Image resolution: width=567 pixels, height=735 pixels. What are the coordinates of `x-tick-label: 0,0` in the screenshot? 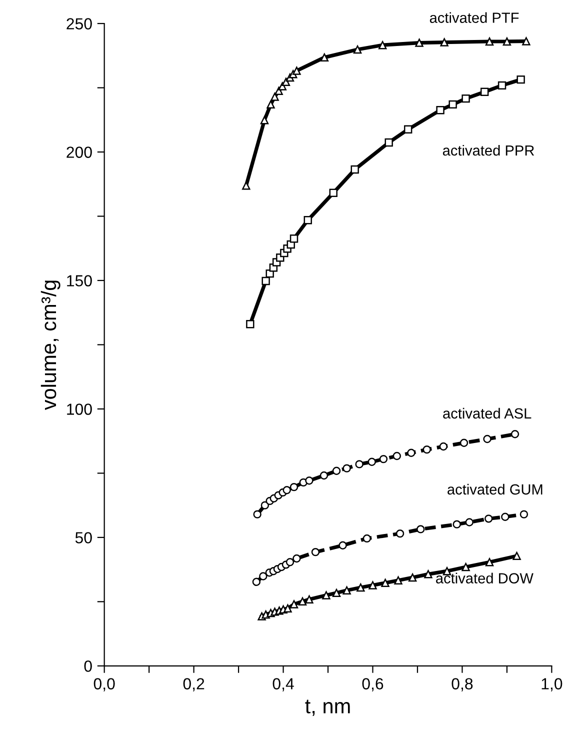 It's located at (104, 685).